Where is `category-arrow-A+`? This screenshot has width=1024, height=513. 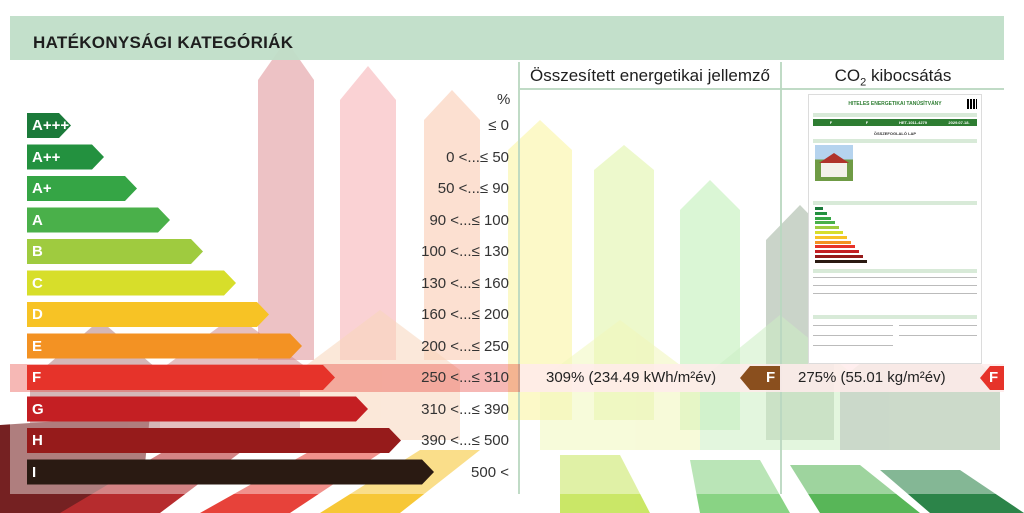
category-arrow-A+ is located at coordinates (82, 188).